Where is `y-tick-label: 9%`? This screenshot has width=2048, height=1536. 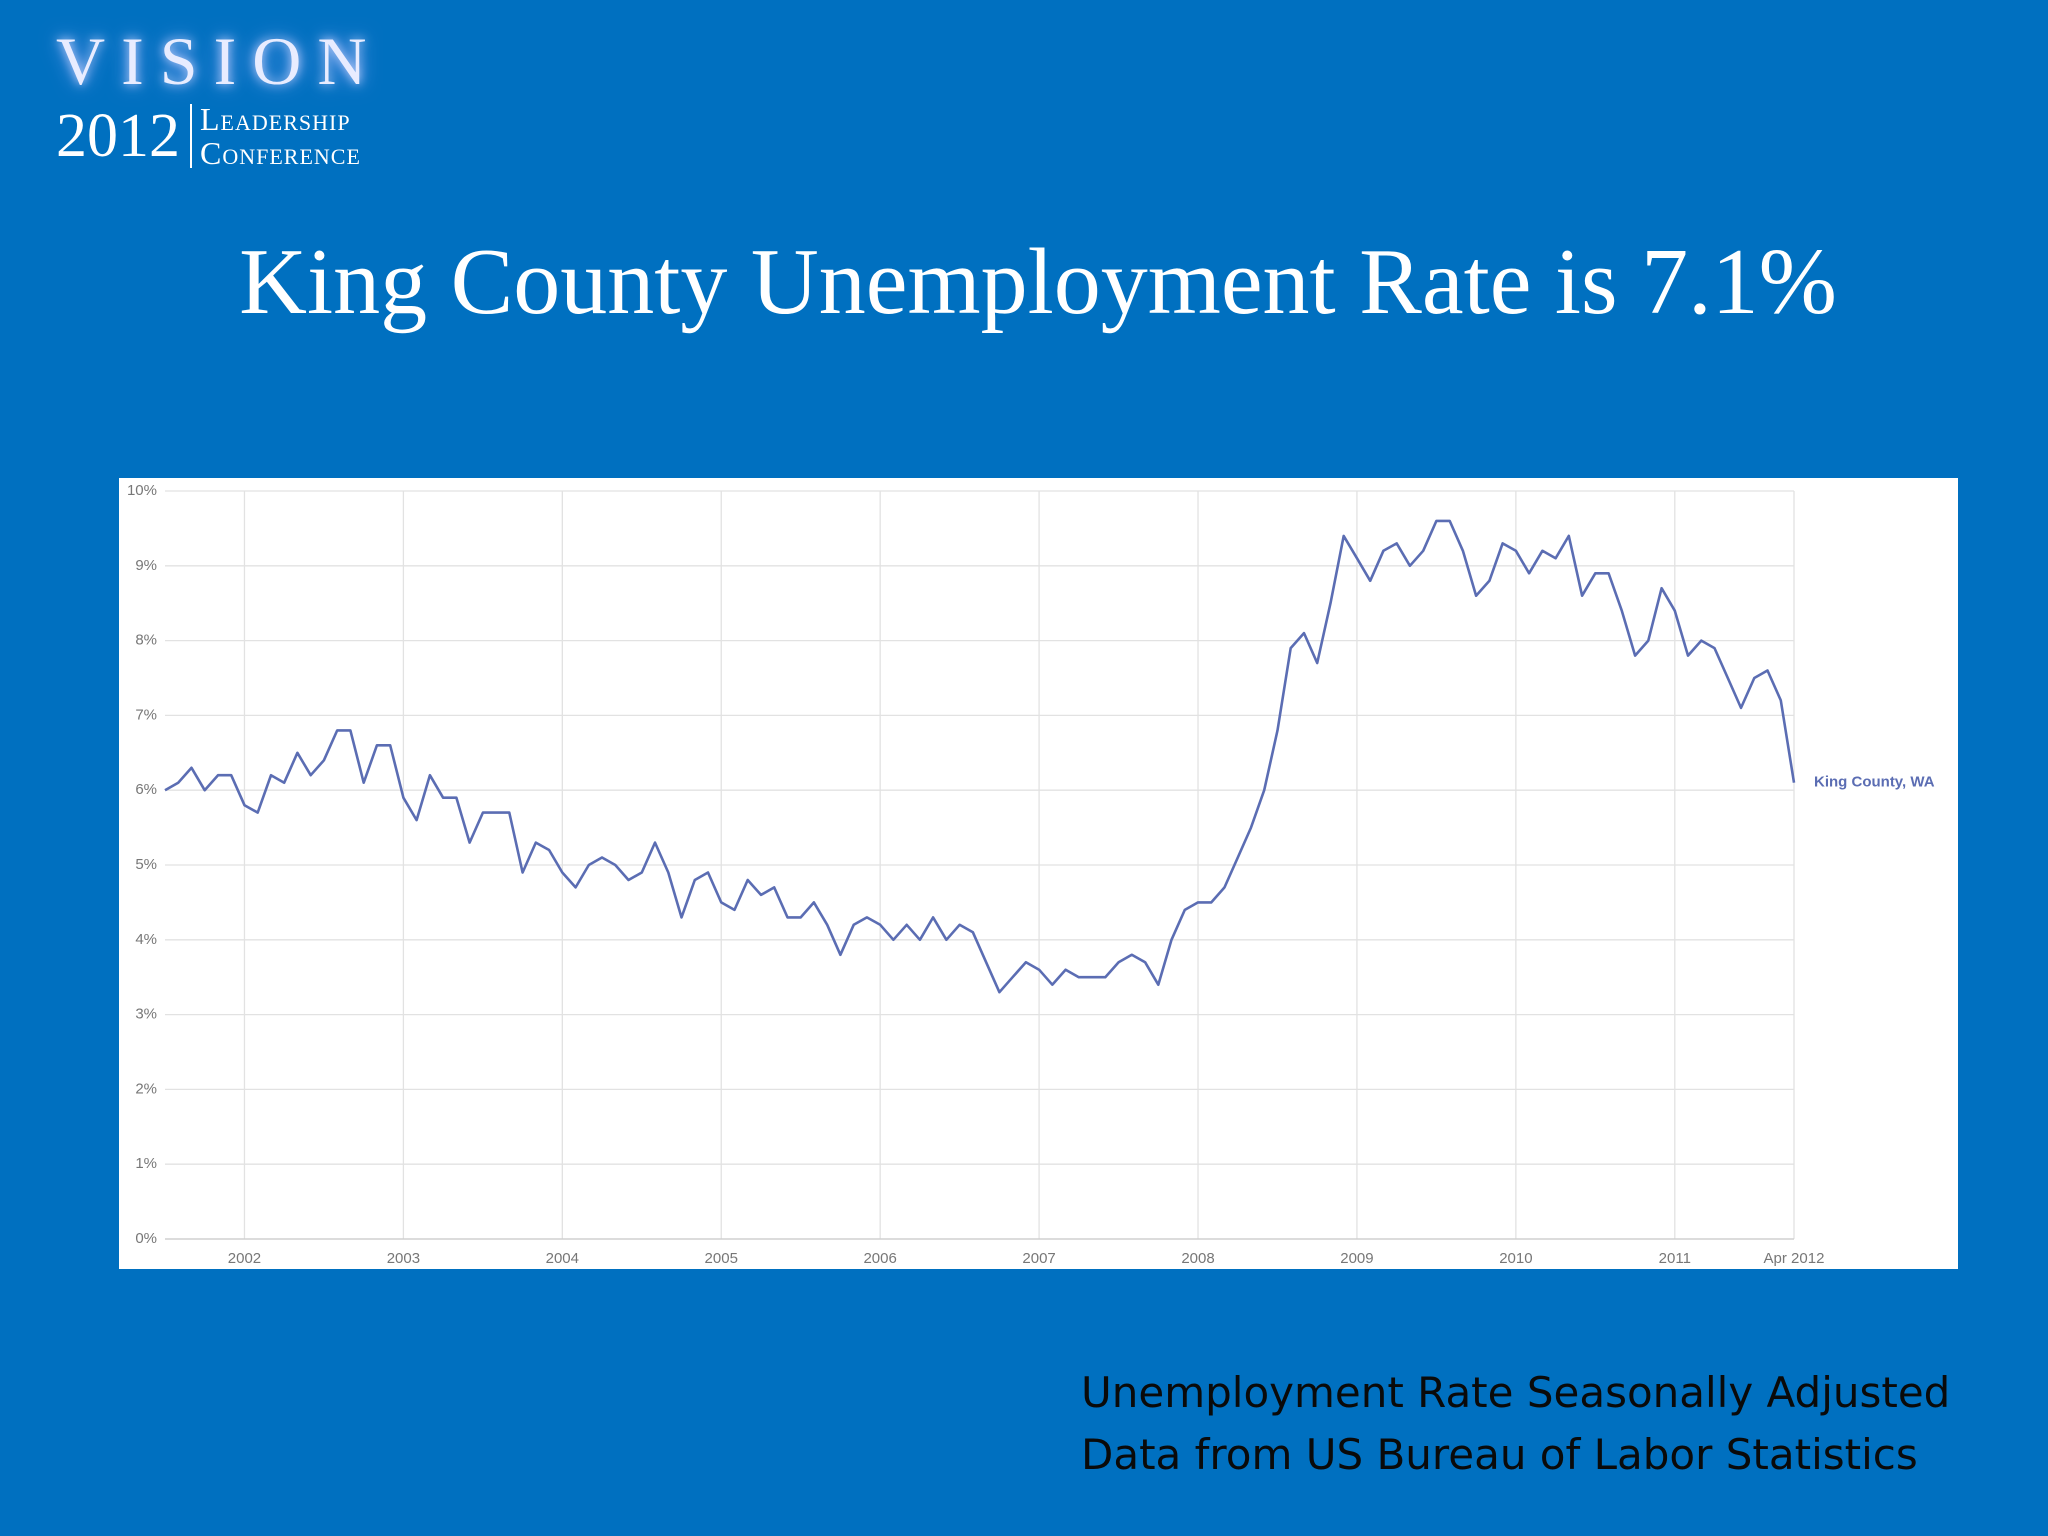 y-tick-label: 9% is located at coordinates (146, 565).